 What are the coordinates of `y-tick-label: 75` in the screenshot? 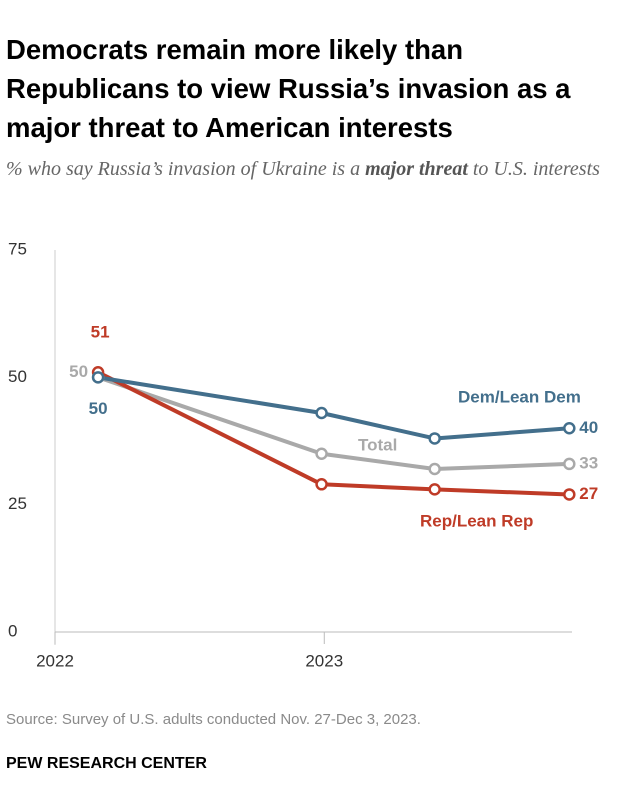 It's located at (17, 248).